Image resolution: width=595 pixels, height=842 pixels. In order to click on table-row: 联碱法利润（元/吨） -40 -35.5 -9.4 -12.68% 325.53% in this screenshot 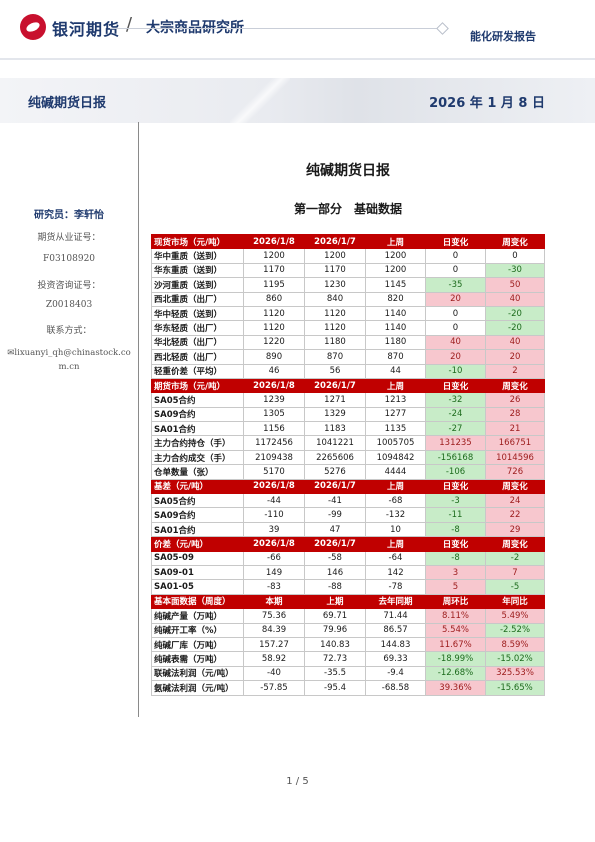, I will do `click(348, 673)`.